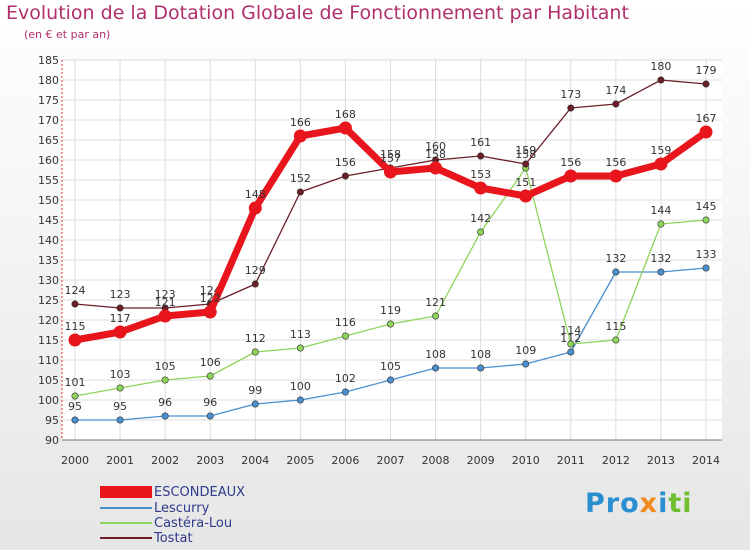  I want to click on data-label-cast-ra-lou: 105, so click(165, 366).